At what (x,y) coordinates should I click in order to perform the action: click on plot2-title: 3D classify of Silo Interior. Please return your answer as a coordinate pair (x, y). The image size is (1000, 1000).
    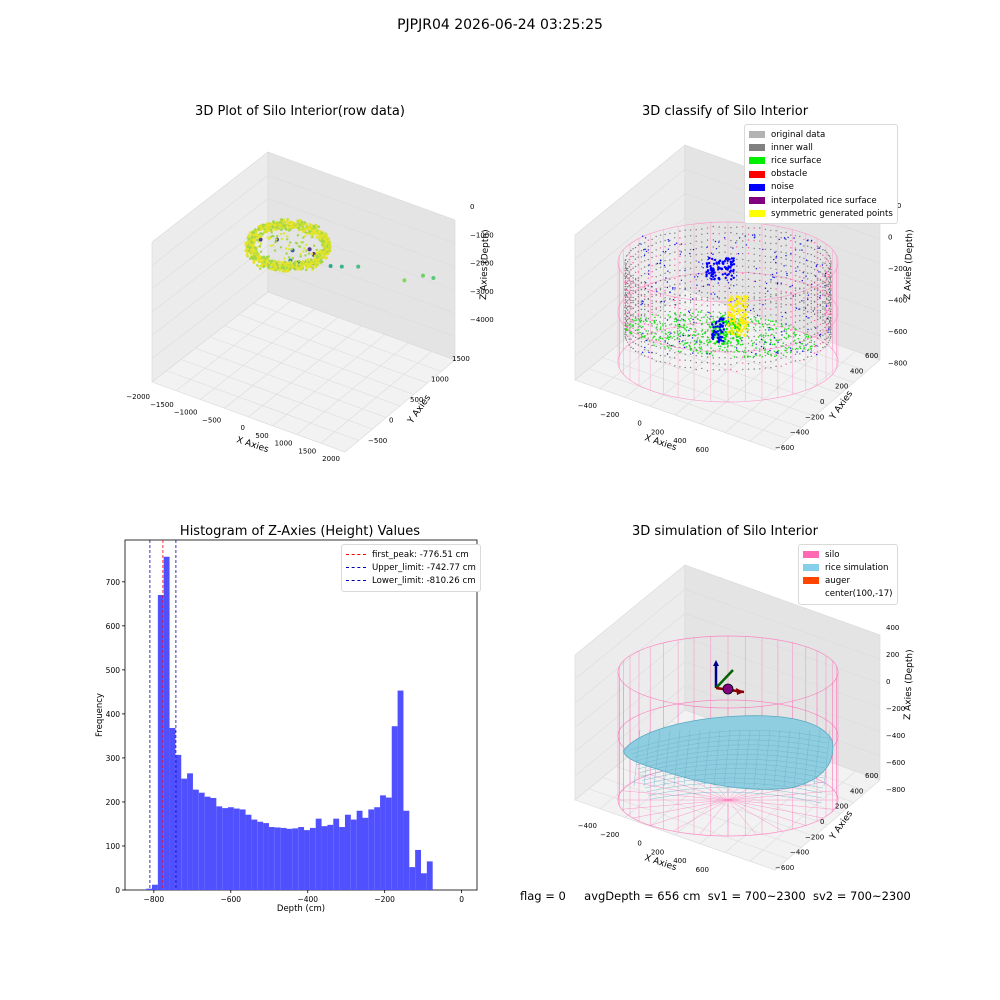
    Looking at the image, I should click on (725, 111).